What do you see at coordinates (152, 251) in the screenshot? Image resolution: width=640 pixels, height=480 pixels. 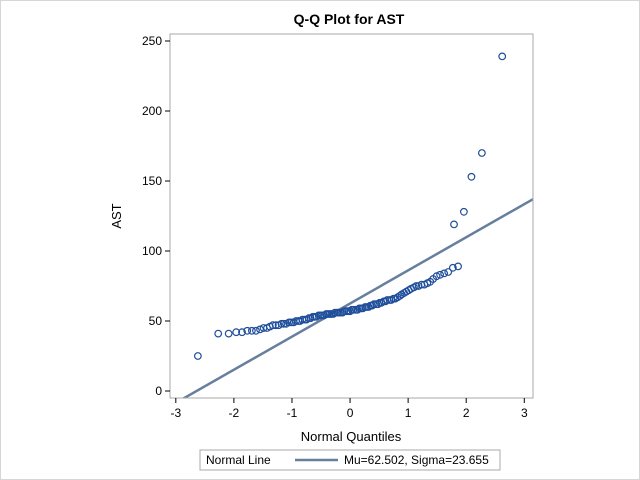 I see `y-tick-label: 100` at bounding box center [152, 251].